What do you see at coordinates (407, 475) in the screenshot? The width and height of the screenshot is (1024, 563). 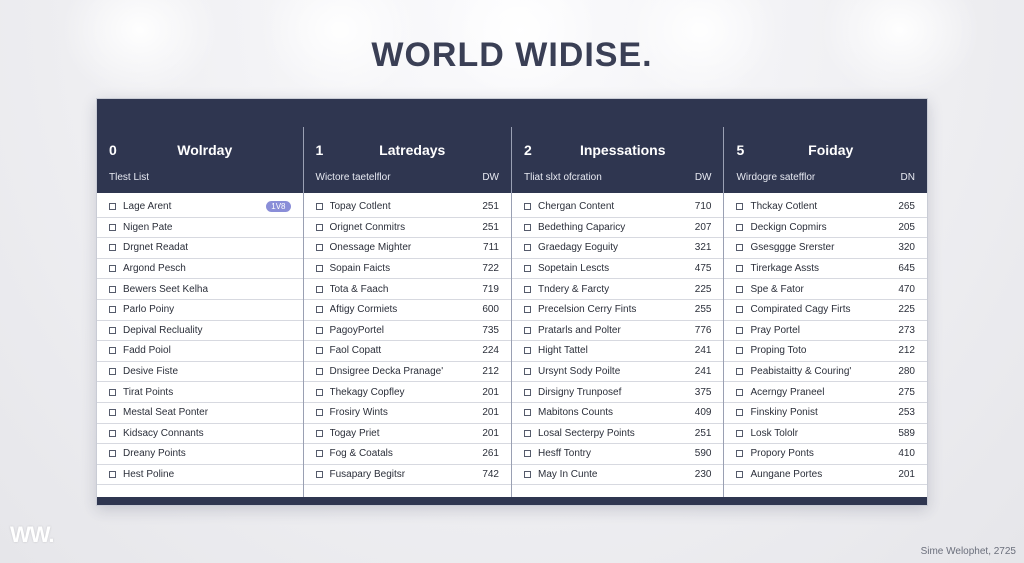 I see `list-item: Fusapary Begitsr 742` at bounding box center [407, 475].